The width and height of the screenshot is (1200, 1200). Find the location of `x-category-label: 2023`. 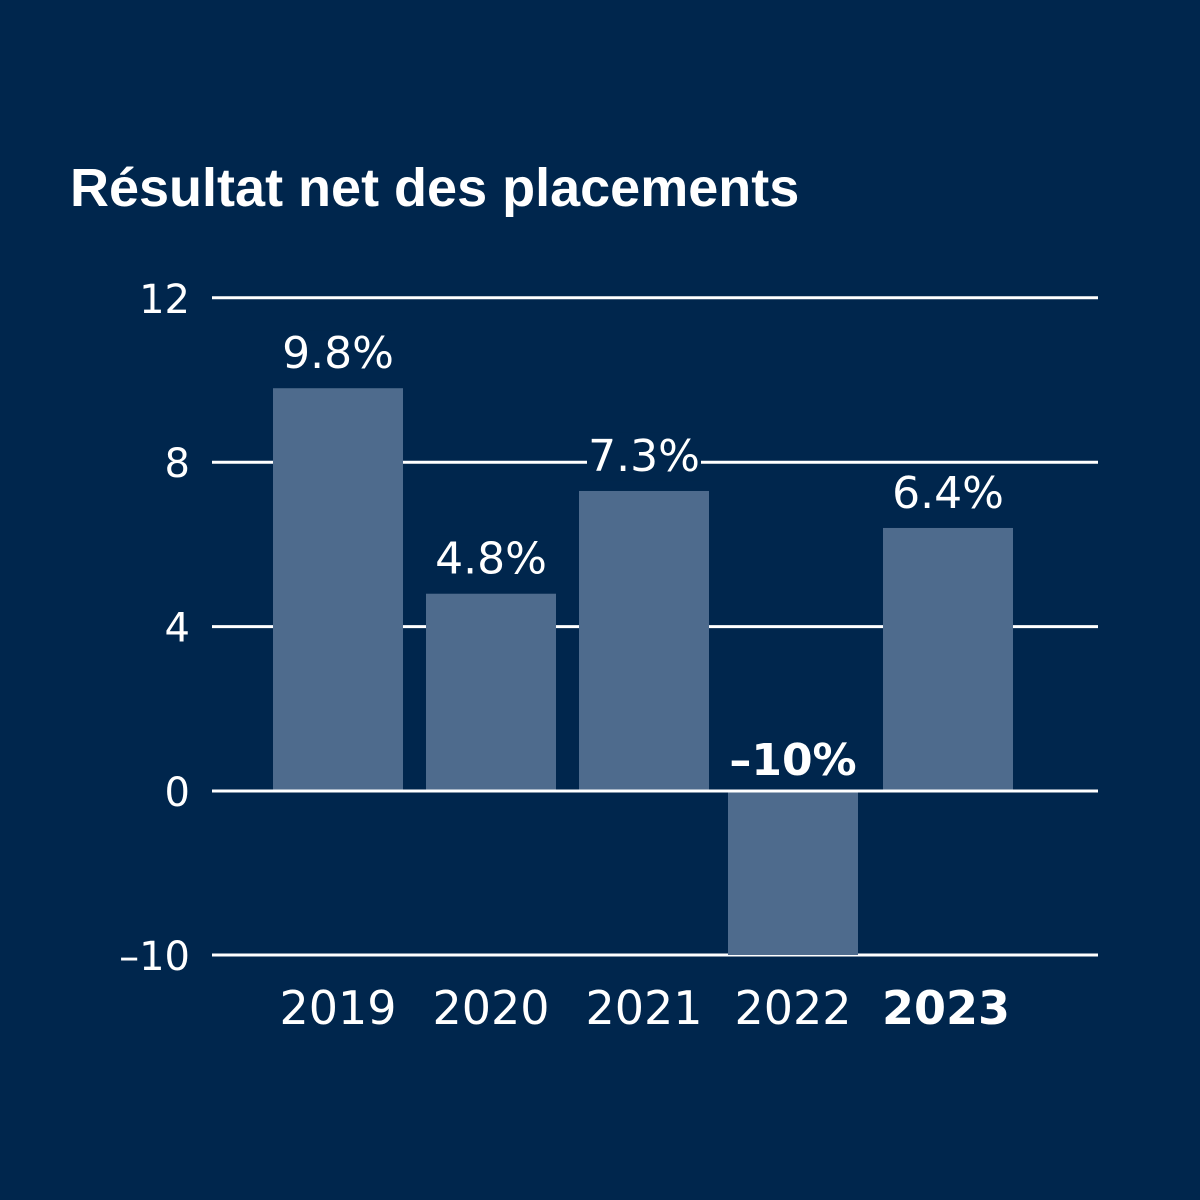

x-category-label: 2023 is located at coordinates (946, 1008).